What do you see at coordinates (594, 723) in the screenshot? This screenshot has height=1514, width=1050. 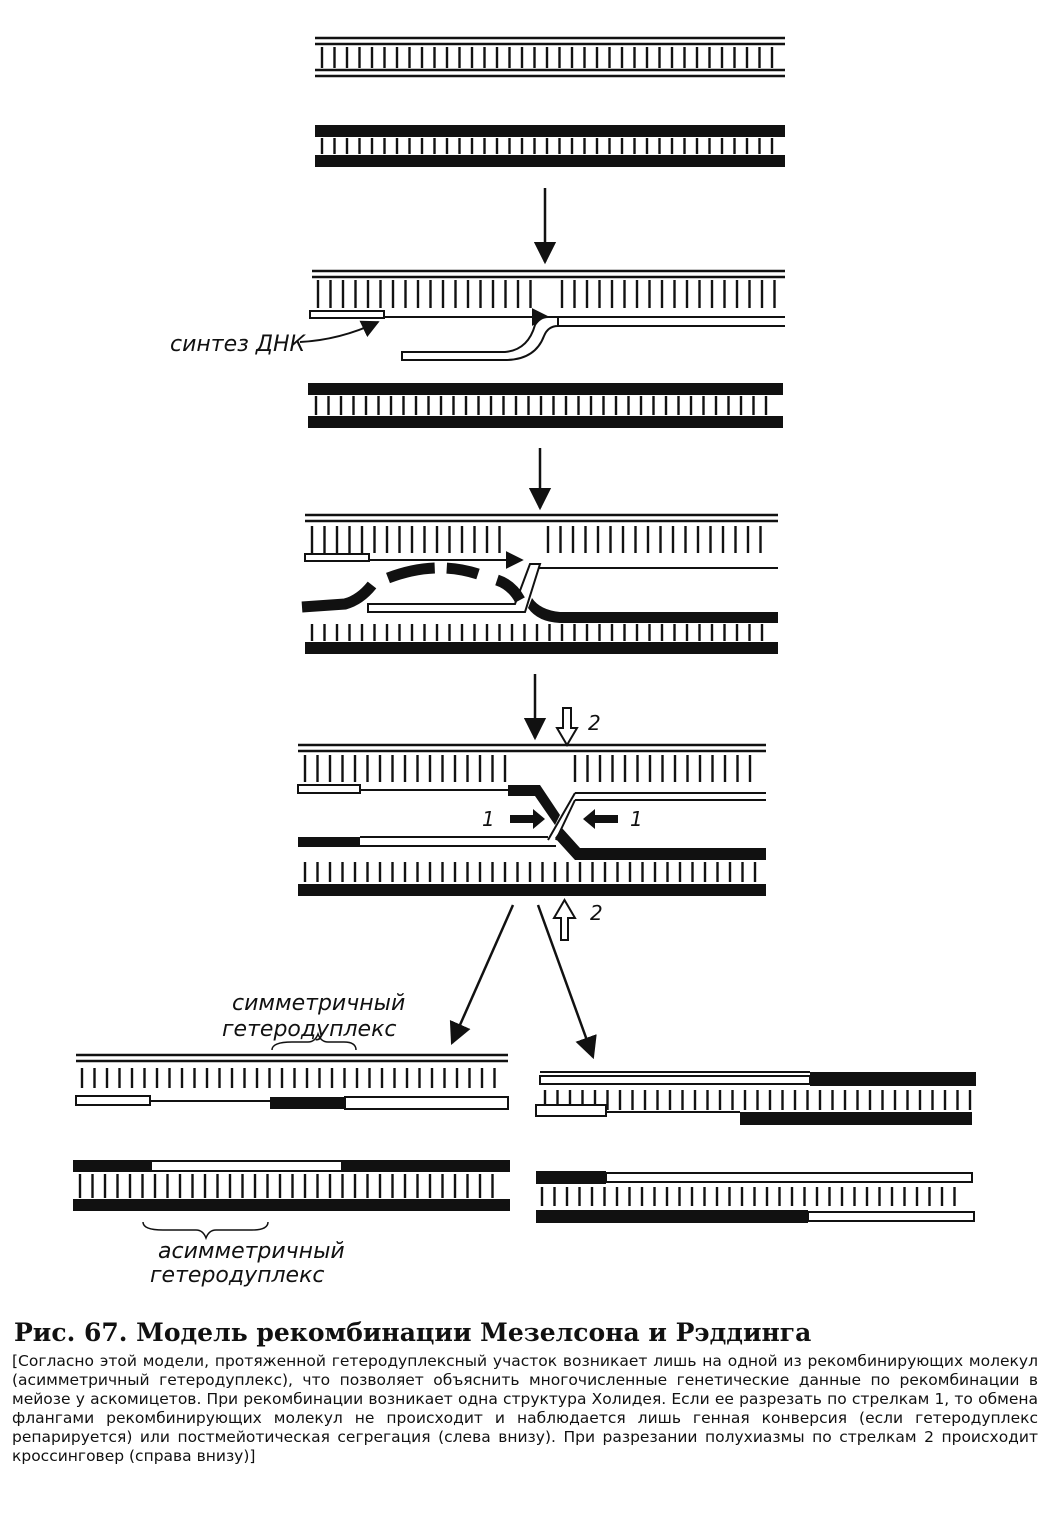 I see `cut-2-top-label: 2` at bounding box center [594, 723].